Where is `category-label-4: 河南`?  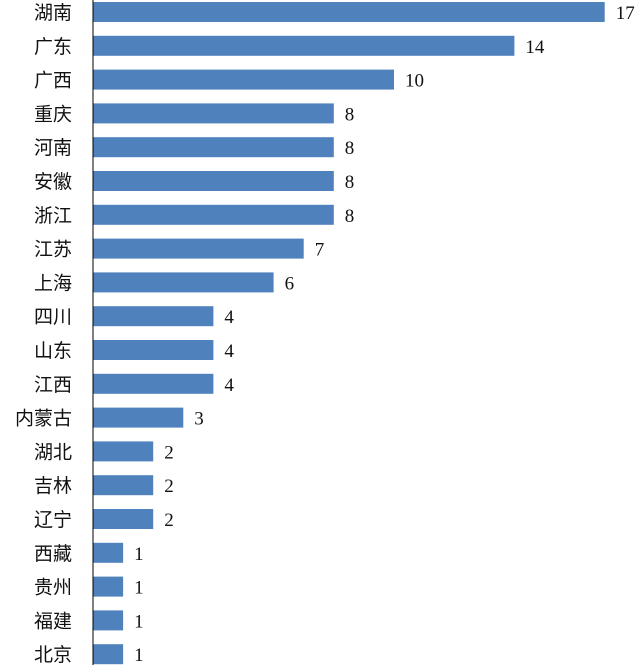 category-label-4: 河南 is located at coordinates (53, 148).